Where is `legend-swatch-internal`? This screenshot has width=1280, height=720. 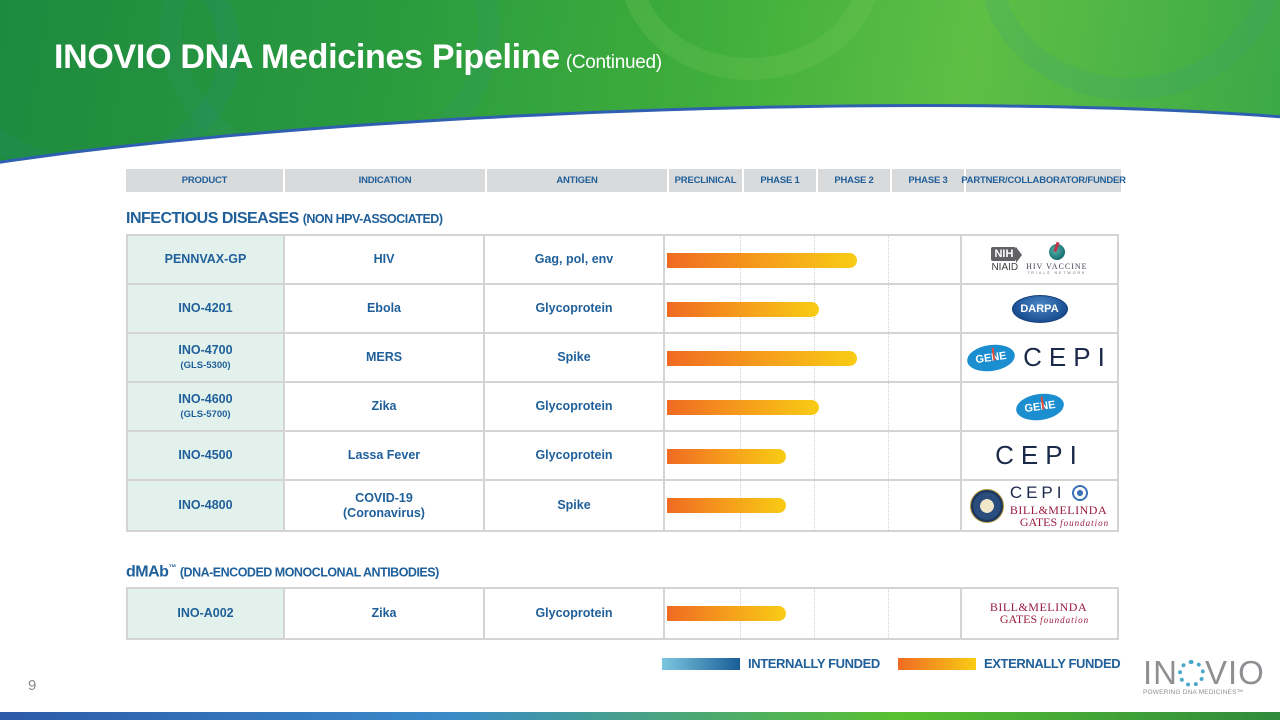
legend-swatch-internal is located at coordinates (701, 663).